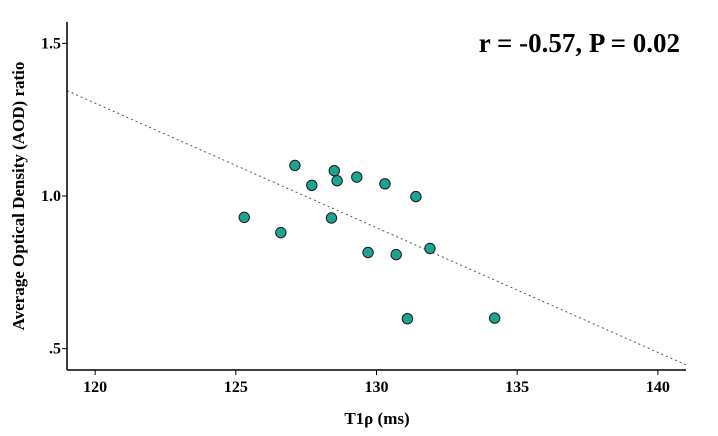 This screenshot has width=718, height=436. Describe the element at coordinates (18, 196) in the screenshot. I see `y-axis-title: Average Optical Density (AOD) ratio` at that location.